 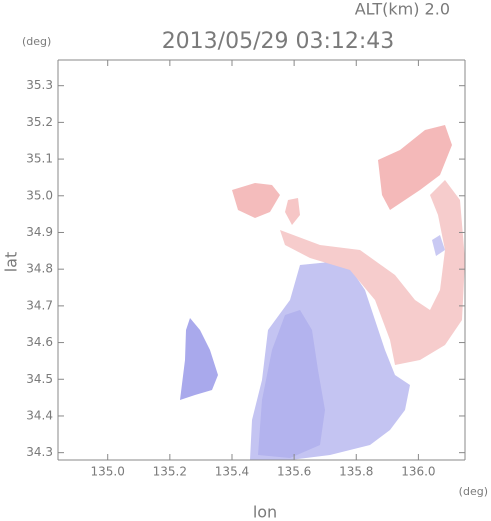 I want to click on y-unit: (deg), so click(x=36, y=41).